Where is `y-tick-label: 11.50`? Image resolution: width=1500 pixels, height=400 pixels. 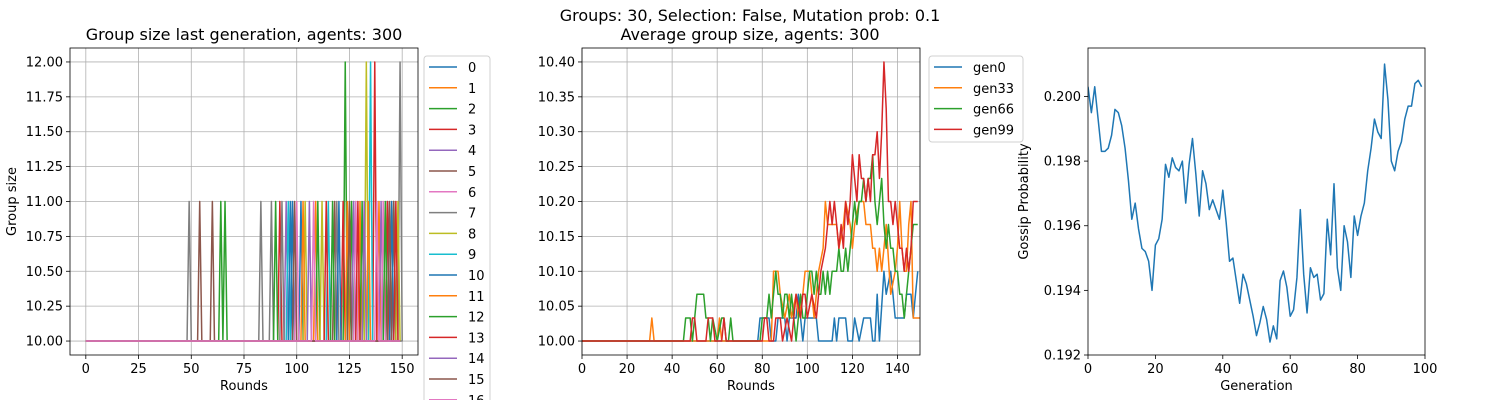 y-tick-label: 11.50 is located at coordinates (44, 132).